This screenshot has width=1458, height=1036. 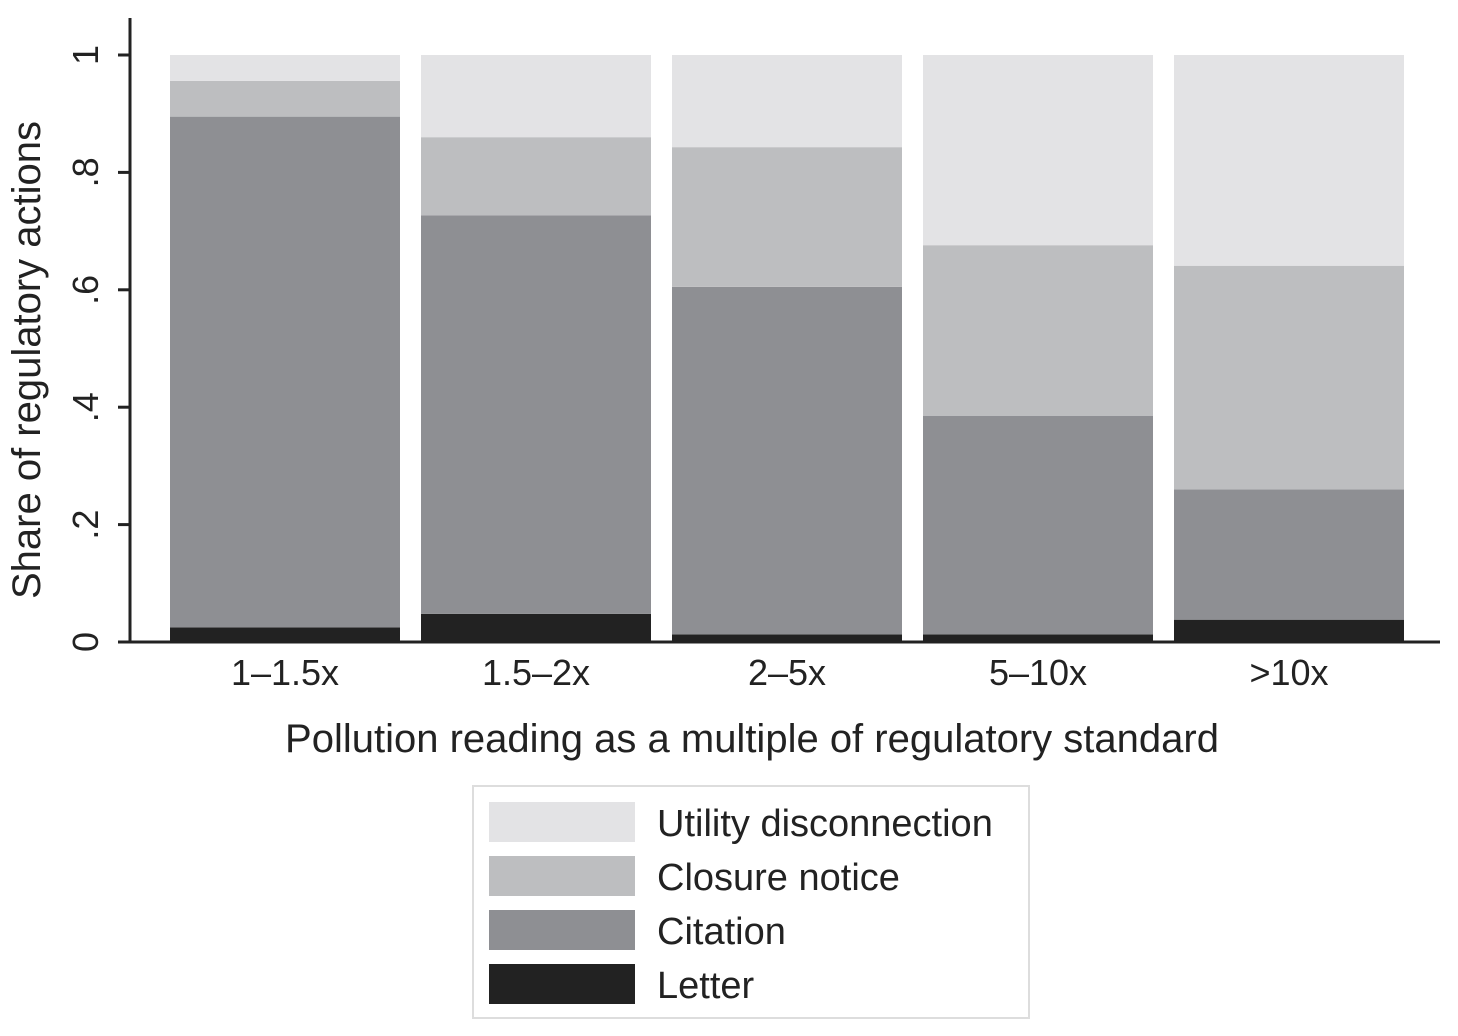 What do you see at coordinates (85, 290) in the screenshot?
I see `y-tick-label-3: .6` at bounding box center [85, 290].